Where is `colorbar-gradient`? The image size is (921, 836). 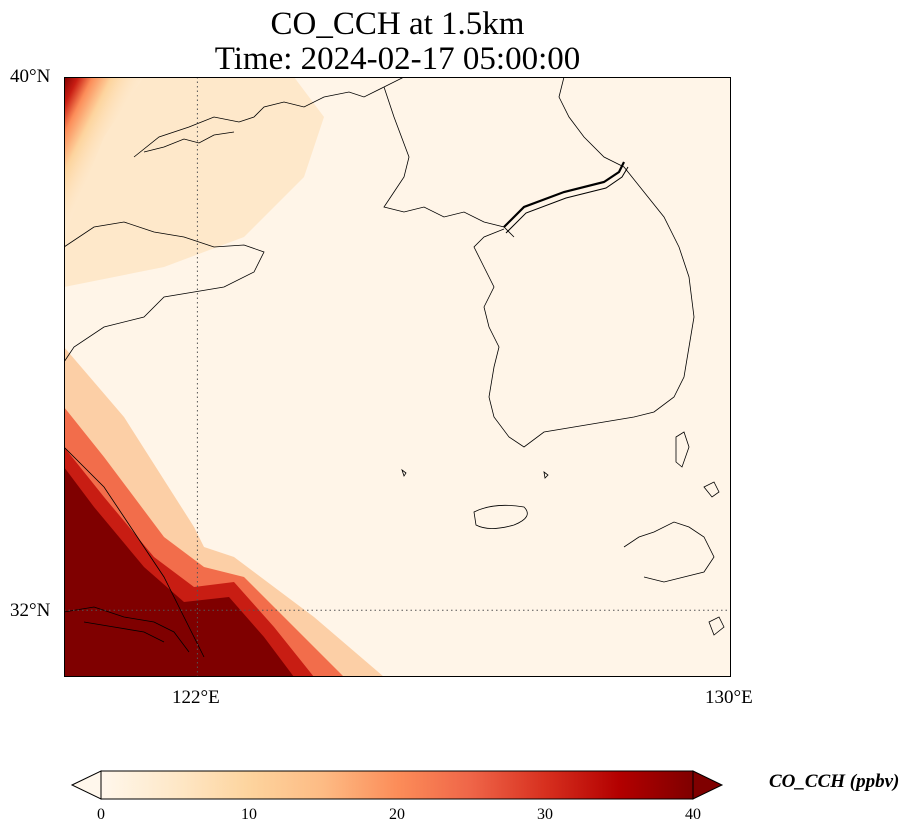
colorbar-gradient is located at coordinates (397, 785).